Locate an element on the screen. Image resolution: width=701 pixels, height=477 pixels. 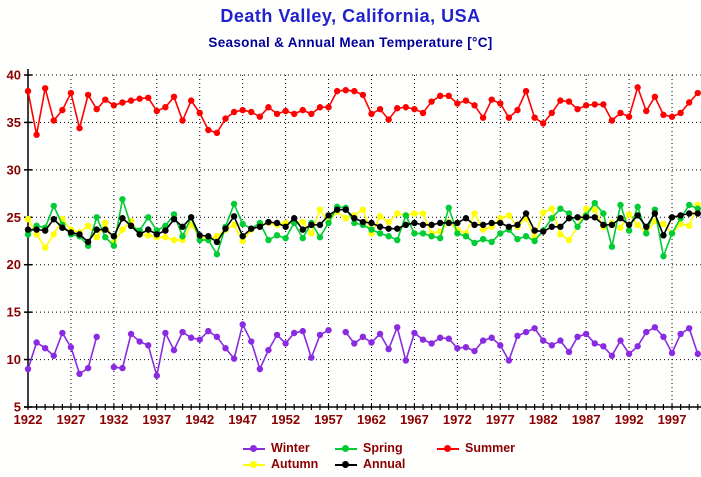
legend-item-summer: Summer is located at coordinates (507, 448).